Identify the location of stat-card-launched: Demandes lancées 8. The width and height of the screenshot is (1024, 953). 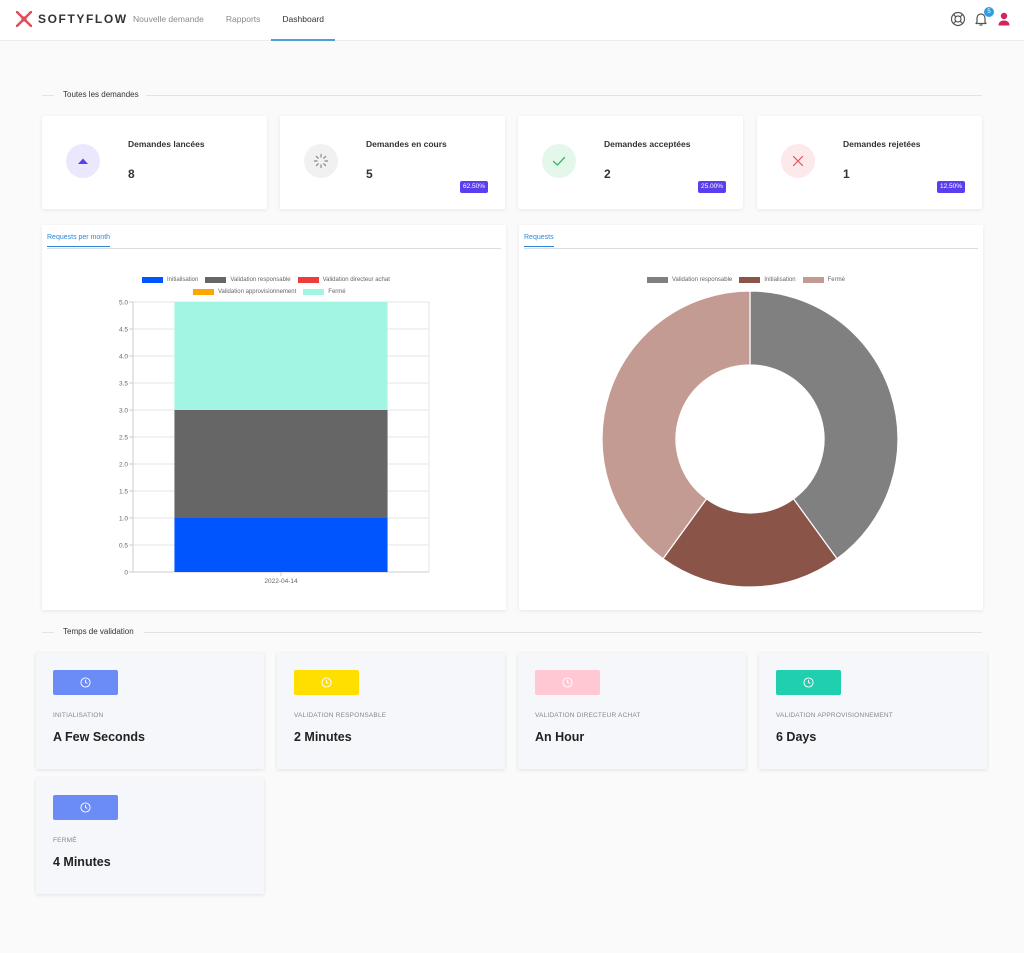
(154, 162).